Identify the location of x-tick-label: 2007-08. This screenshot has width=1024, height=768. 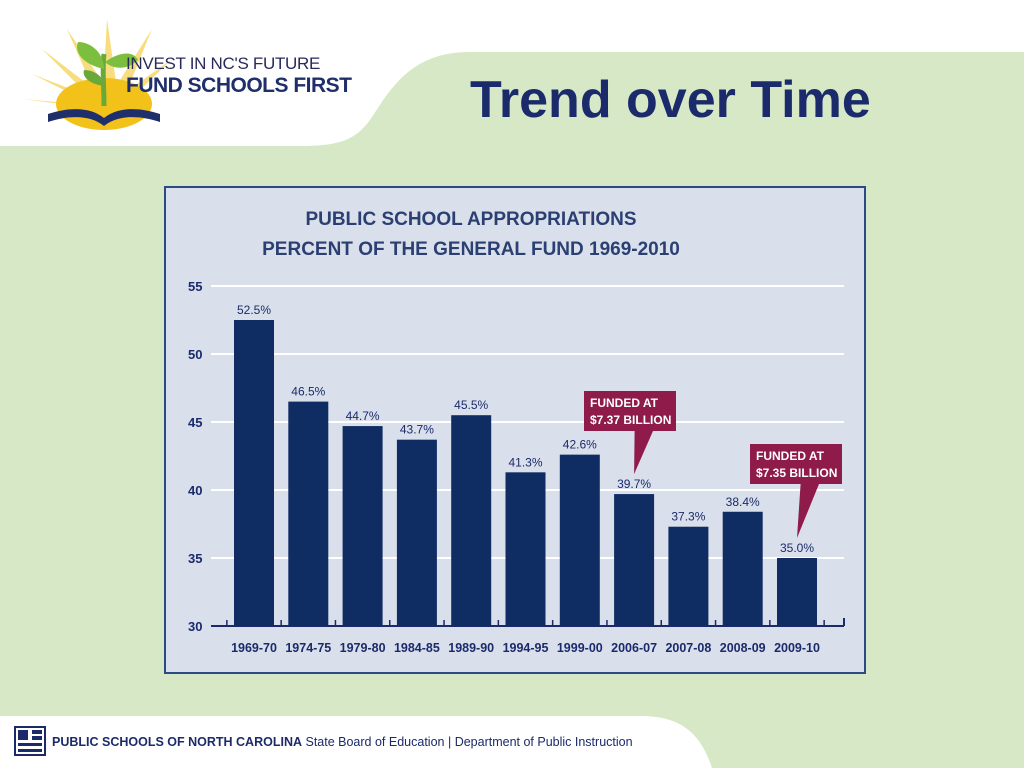
(688, 648).